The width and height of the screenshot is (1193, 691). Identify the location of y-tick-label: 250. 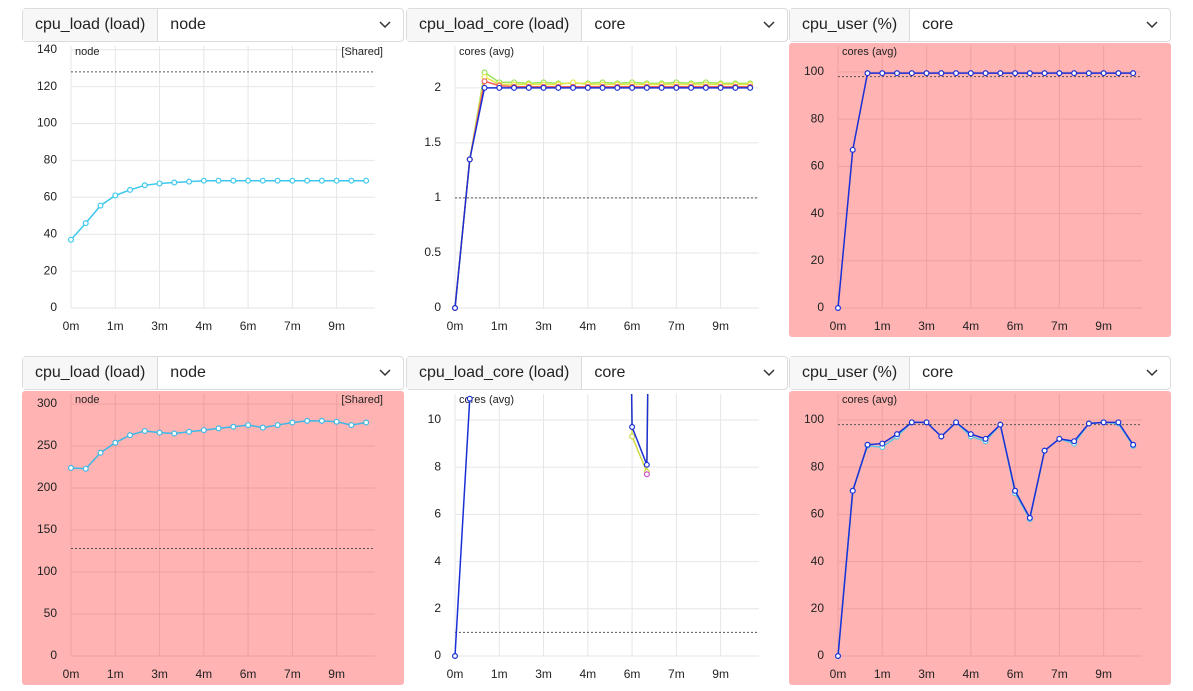
(47, 445).